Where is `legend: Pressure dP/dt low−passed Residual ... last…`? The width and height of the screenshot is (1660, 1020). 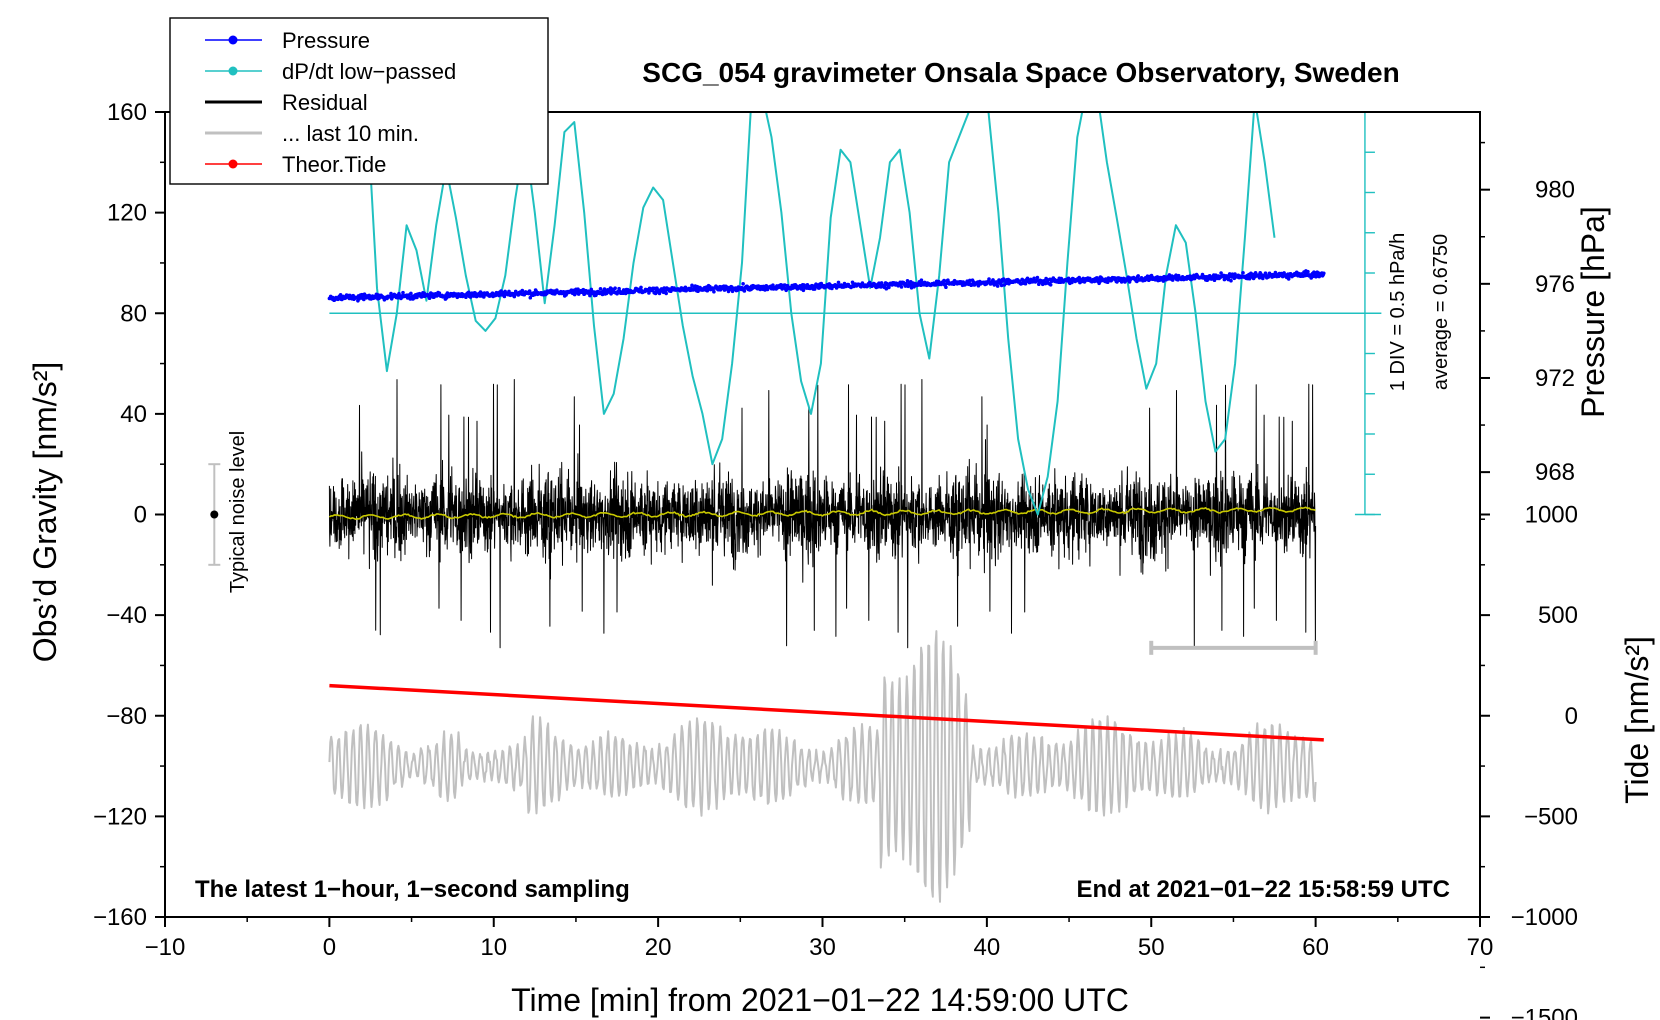 legend: Pressure dP/dt low−passed Residual ... last… is located at coordinates (359, 101).